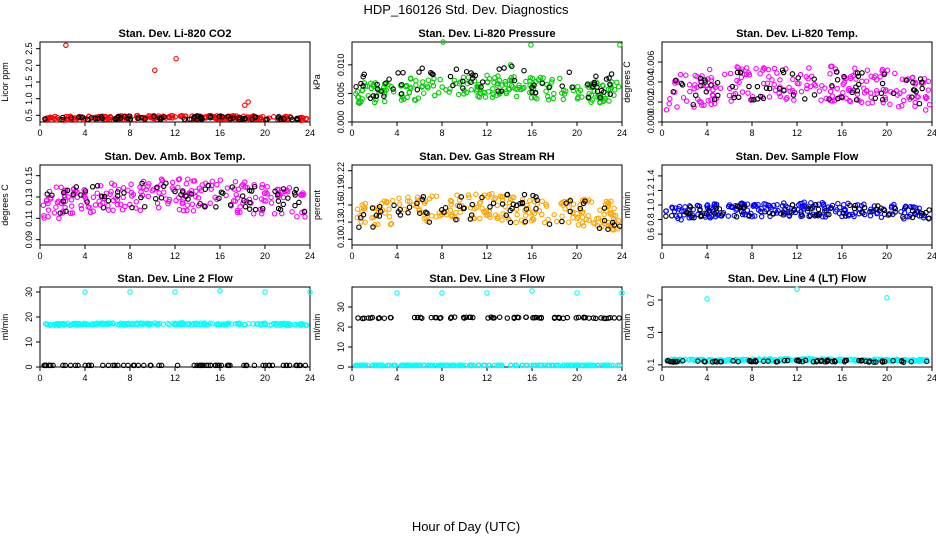 Image resolution: width=936 pixels, height=540 pixels. Describe the element at coordinates (651, 190) in the screenshot. I see `y-tick-label: 1.2` at that location.